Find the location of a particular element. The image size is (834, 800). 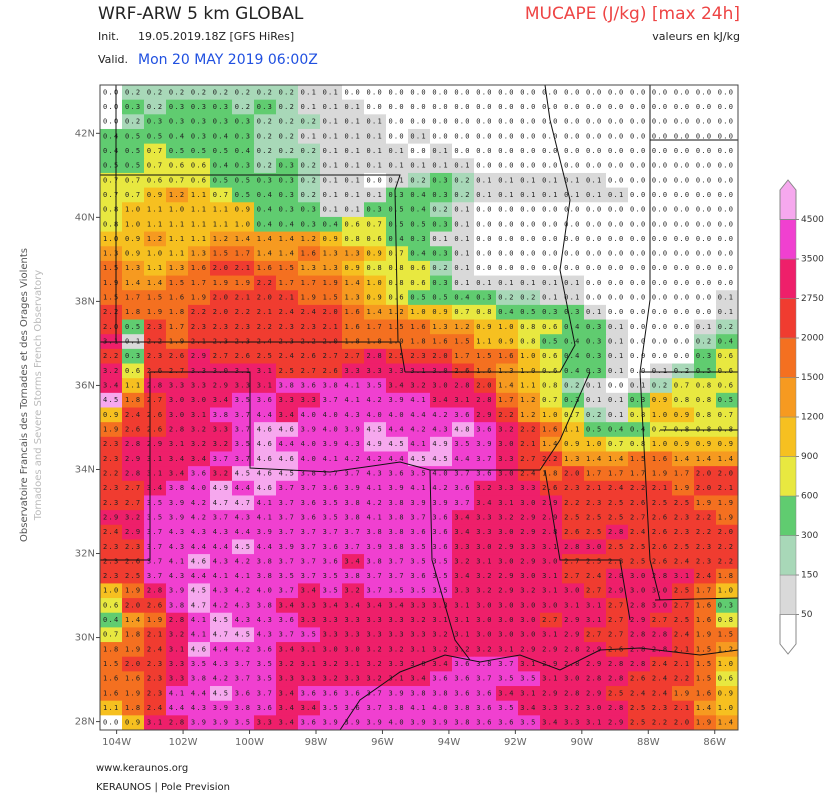

state-border is located at coordinates (253, 357).